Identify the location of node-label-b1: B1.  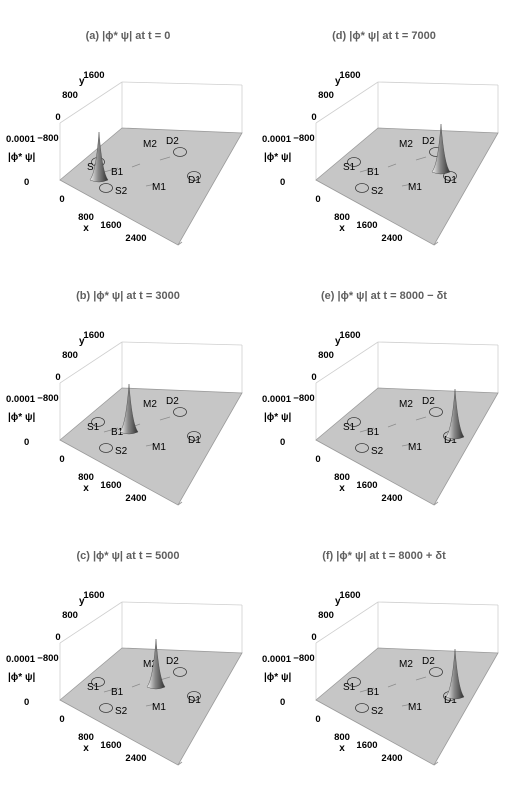
(117, 432).